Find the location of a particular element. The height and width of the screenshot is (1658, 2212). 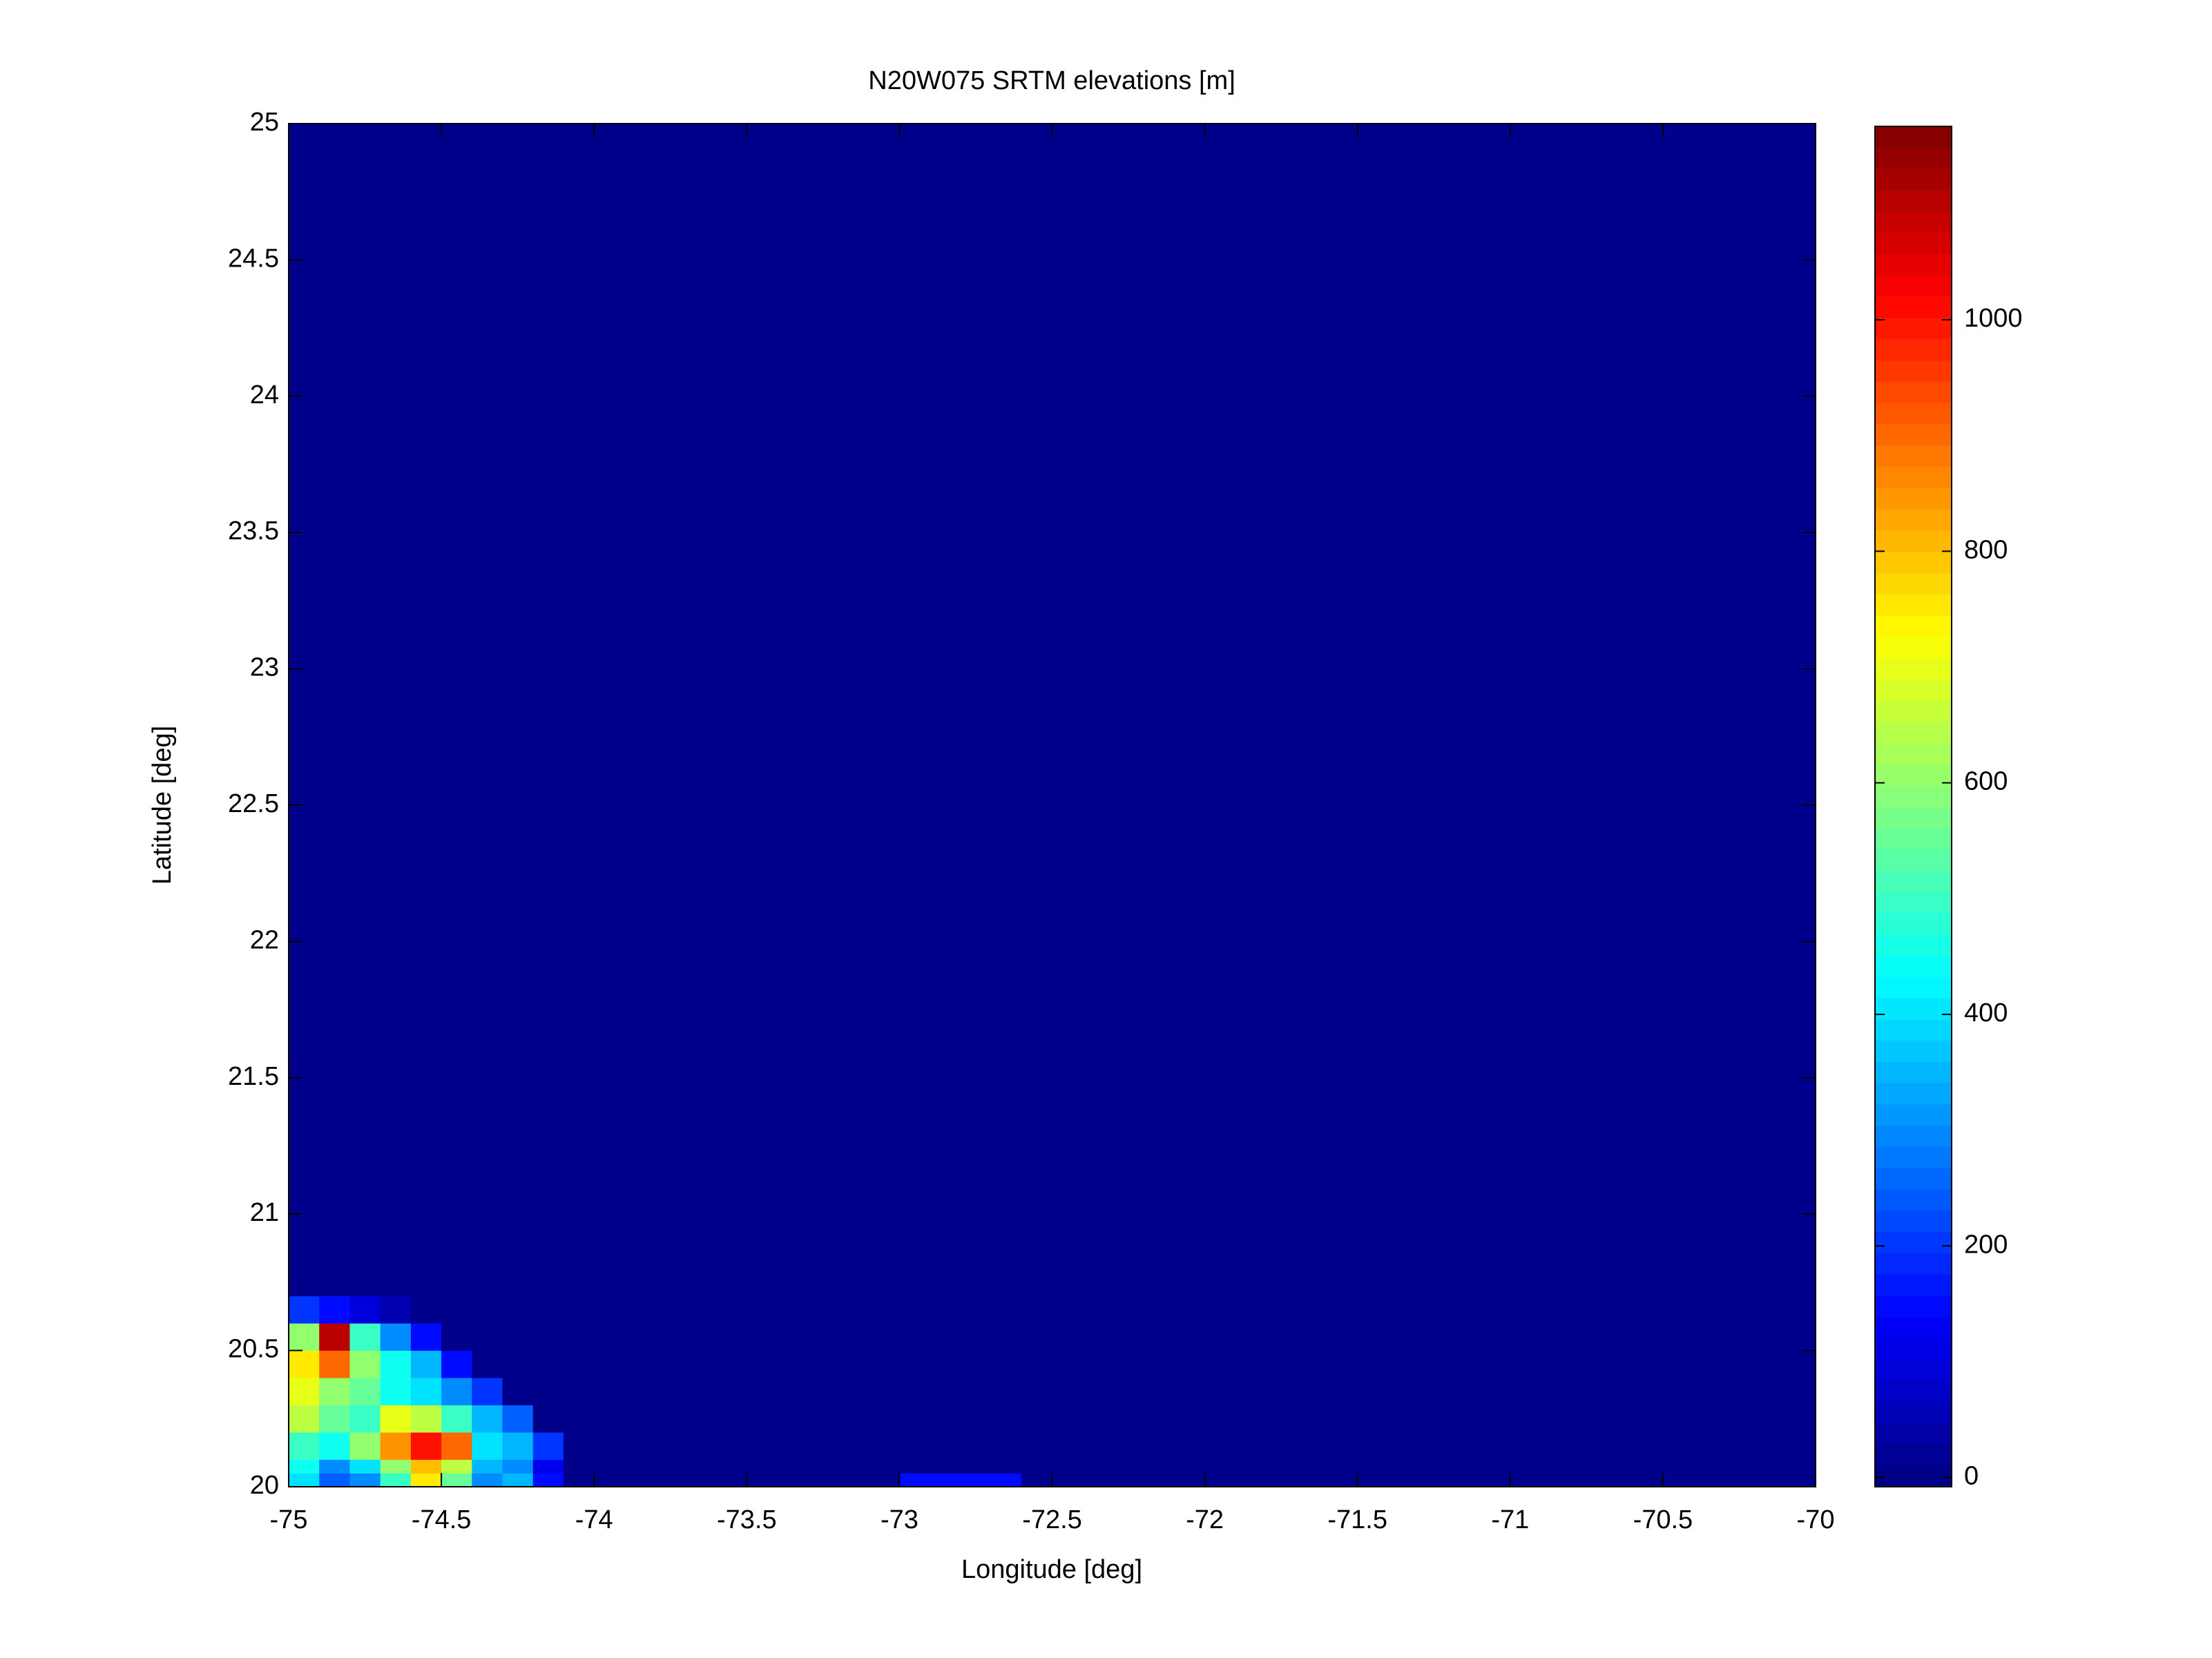

x-tick-label: -74.5 is located at coordinates (442, 1519).